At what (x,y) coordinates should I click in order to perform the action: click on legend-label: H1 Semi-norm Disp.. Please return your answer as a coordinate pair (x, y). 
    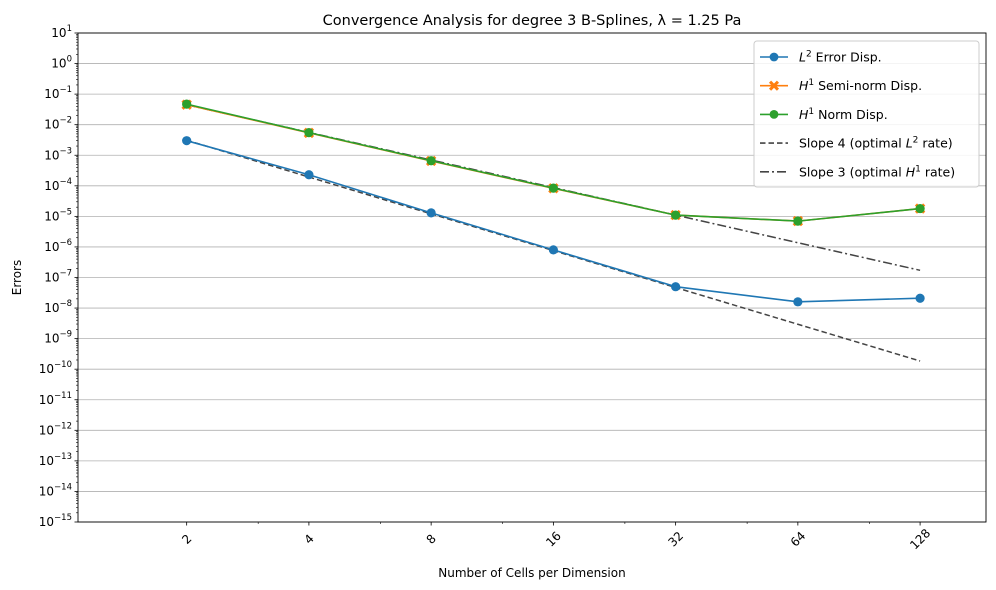
    Looking at the image, I should click on (860, 85).